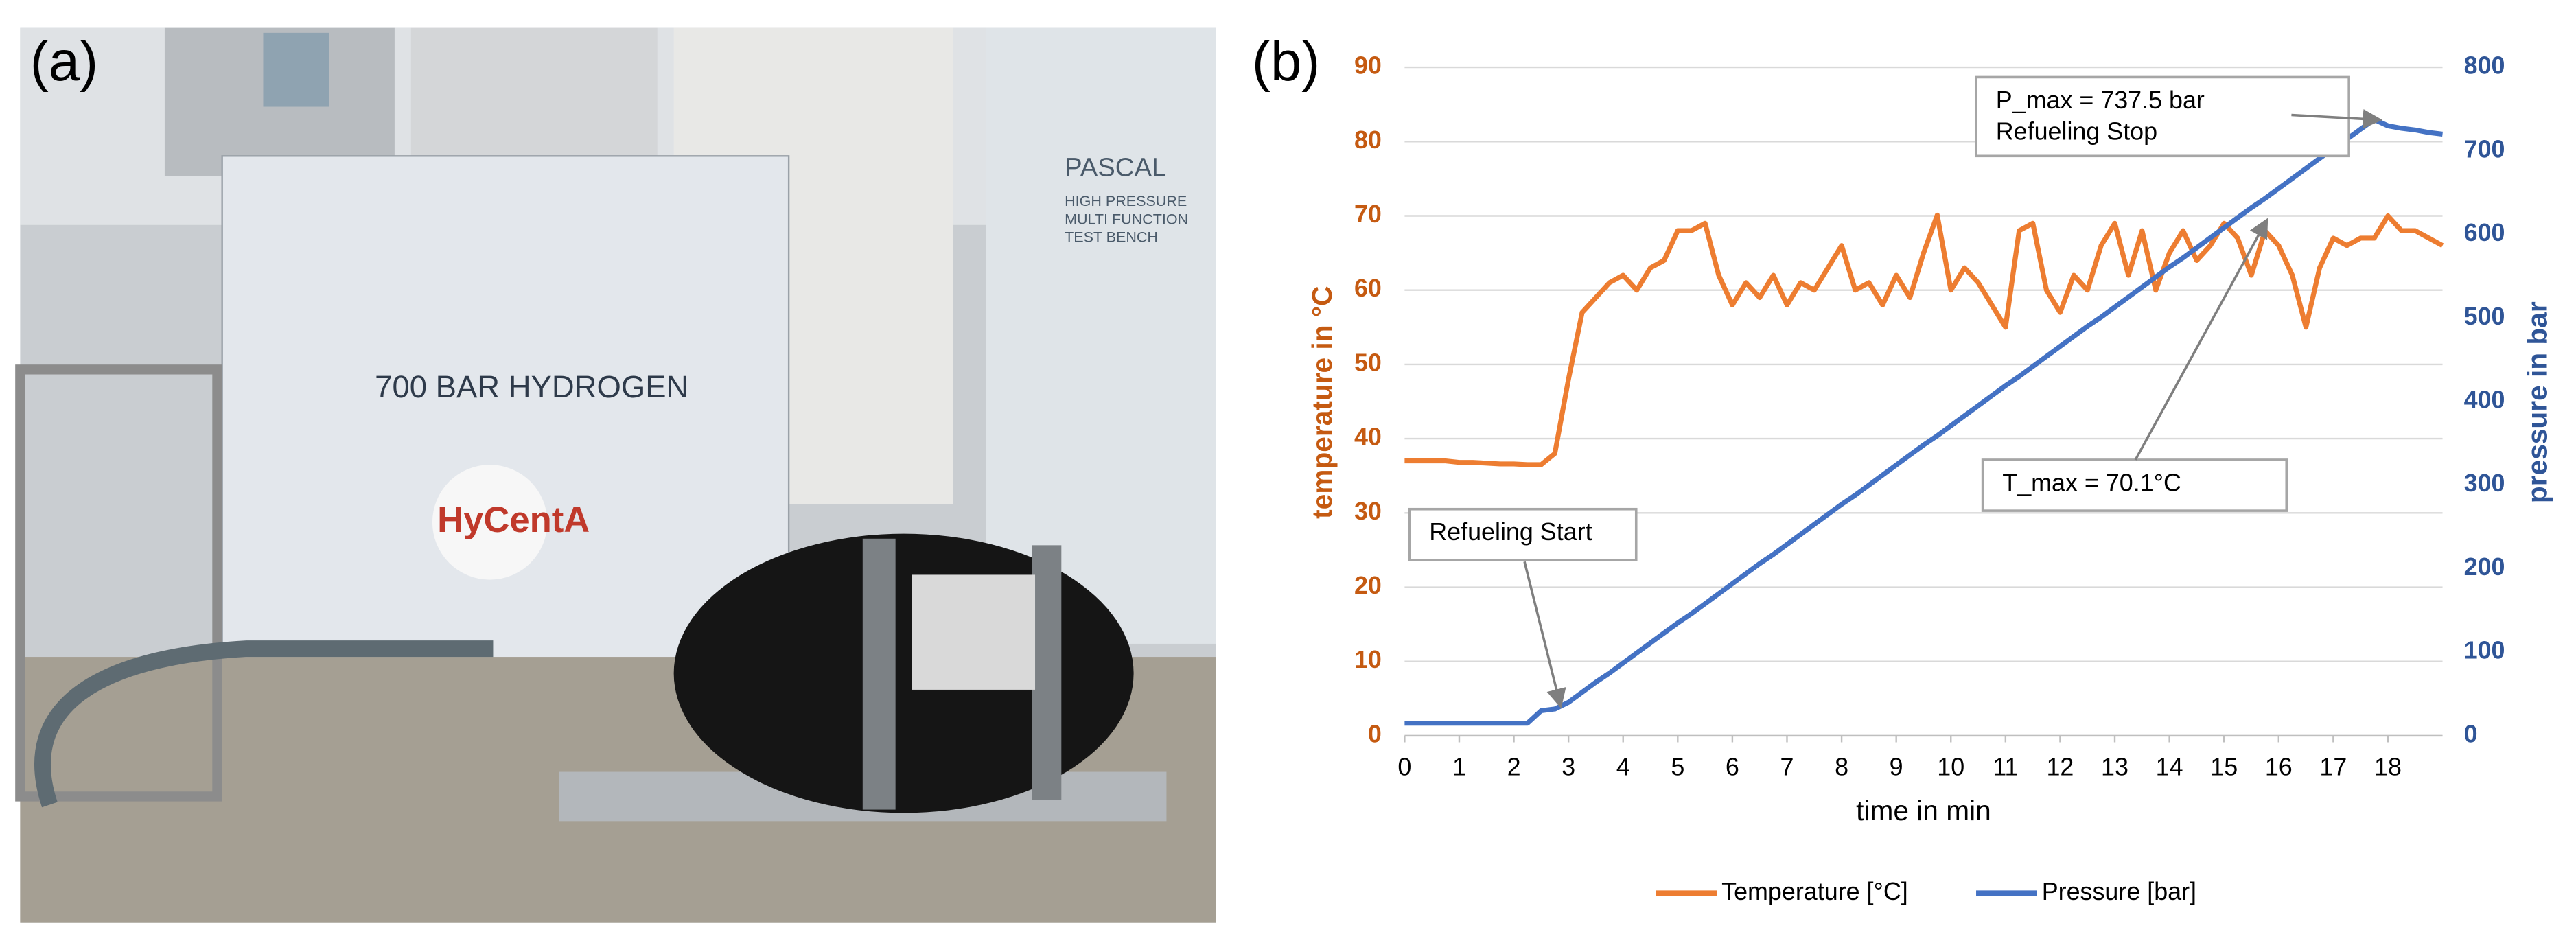 The image size is (2576, 941). Describe the element at coordinates (2114, 766) in the screenshot. I see `x-tick-label: 13` at that location.